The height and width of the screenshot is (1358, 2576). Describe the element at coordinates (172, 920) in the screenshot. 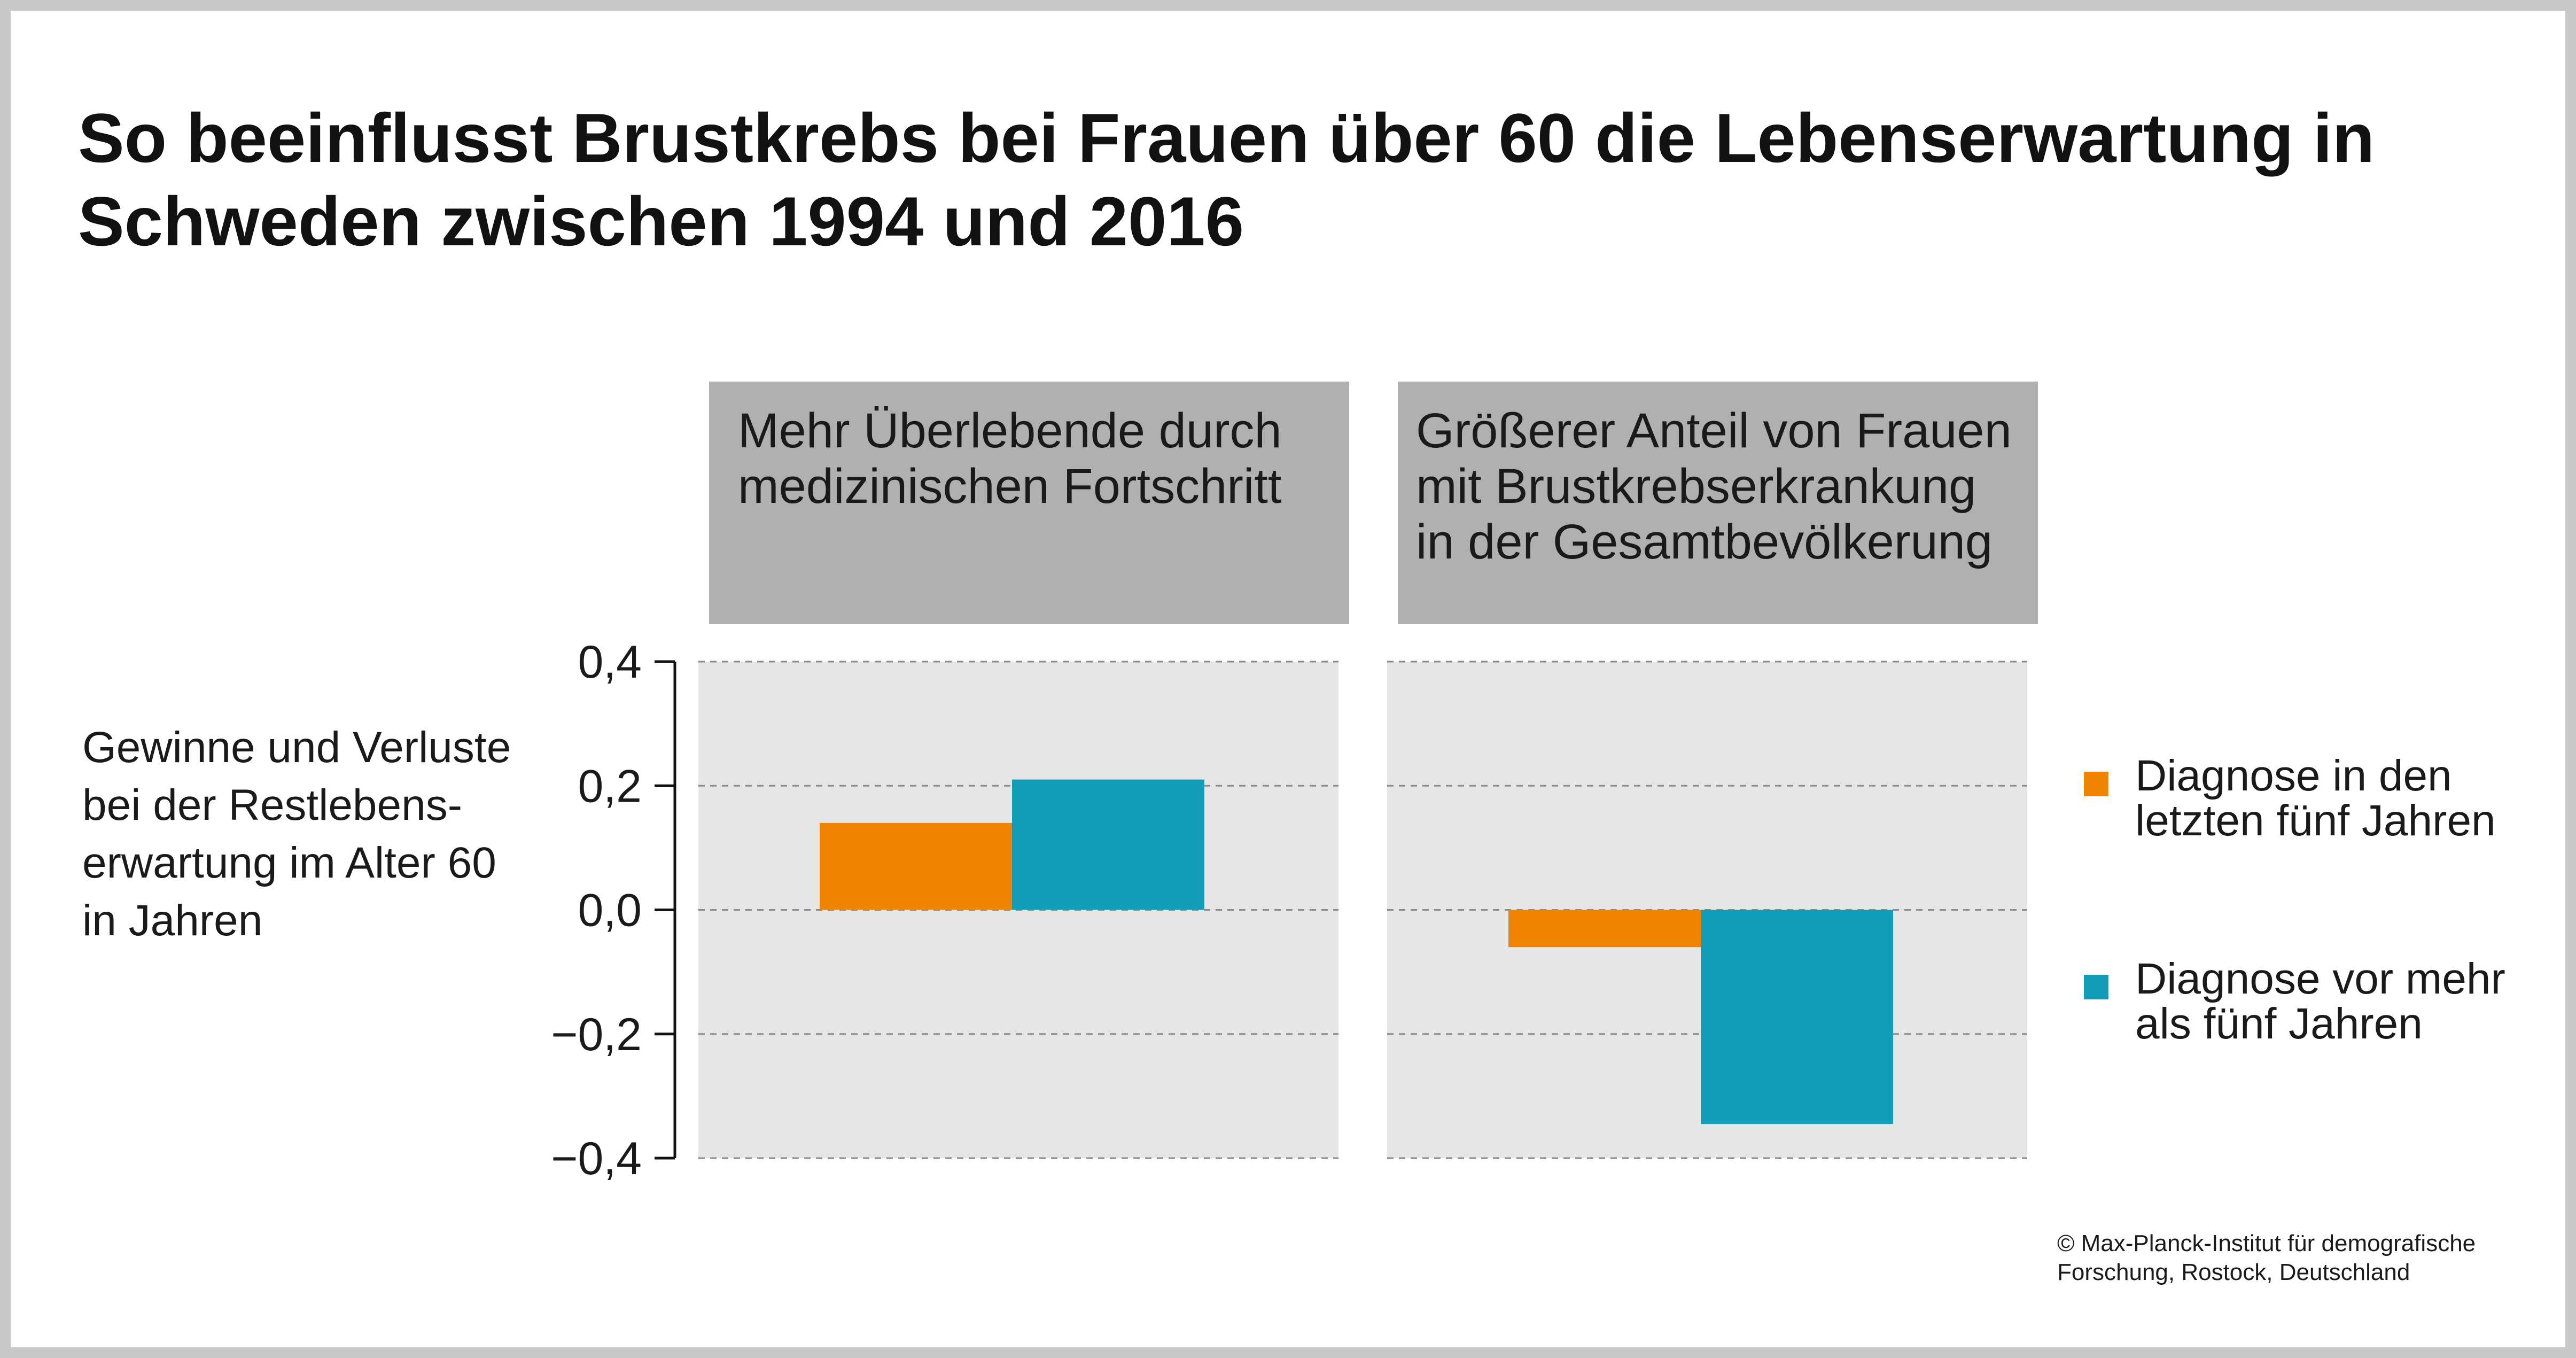

I see `y-axis-label-line-4: in Jahren` at that location.